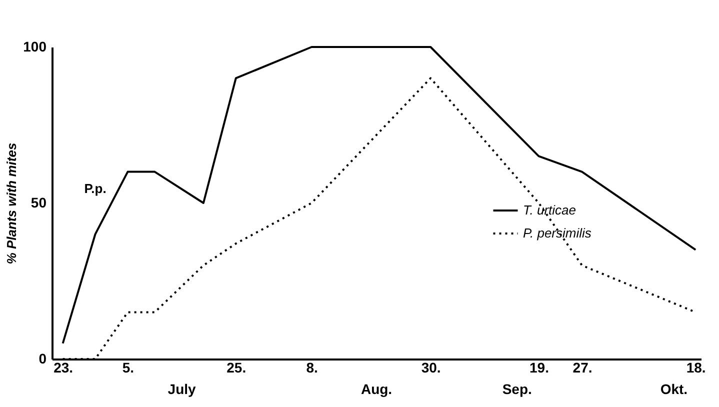  Describe the element at coordinates (95, 188) in the screenshot. I see `annotation: P.p.` at that location.